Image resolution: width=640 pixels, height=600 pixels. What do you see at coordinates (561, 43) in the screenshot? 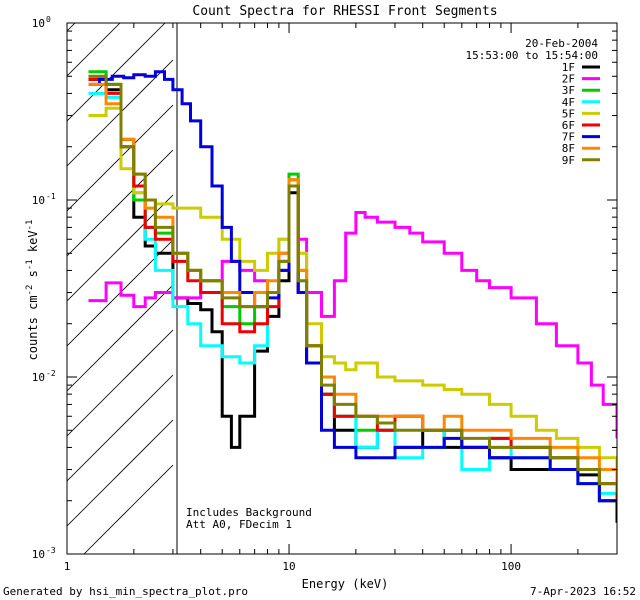
I see `observation-date: 20-Feb-2004` at bounding box center [561, 43].